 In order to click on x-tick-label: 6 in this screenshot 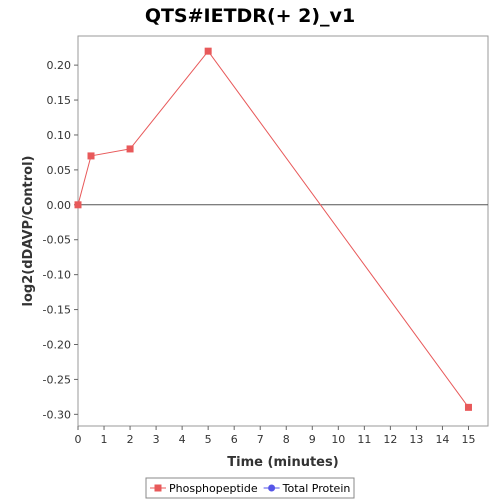, I will do `click(234, 439)`.